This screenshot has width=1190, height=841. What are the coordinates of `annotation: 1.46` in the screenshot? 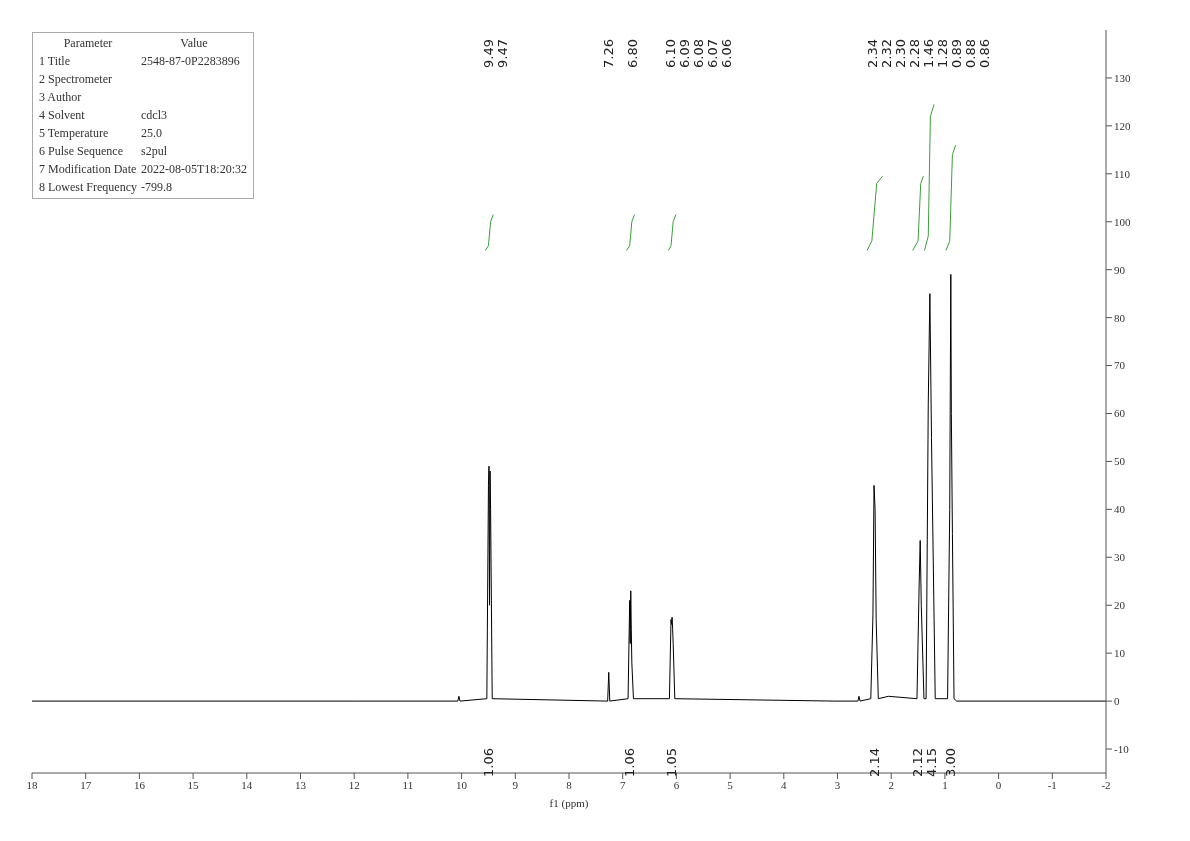 It's located at (928, 53).